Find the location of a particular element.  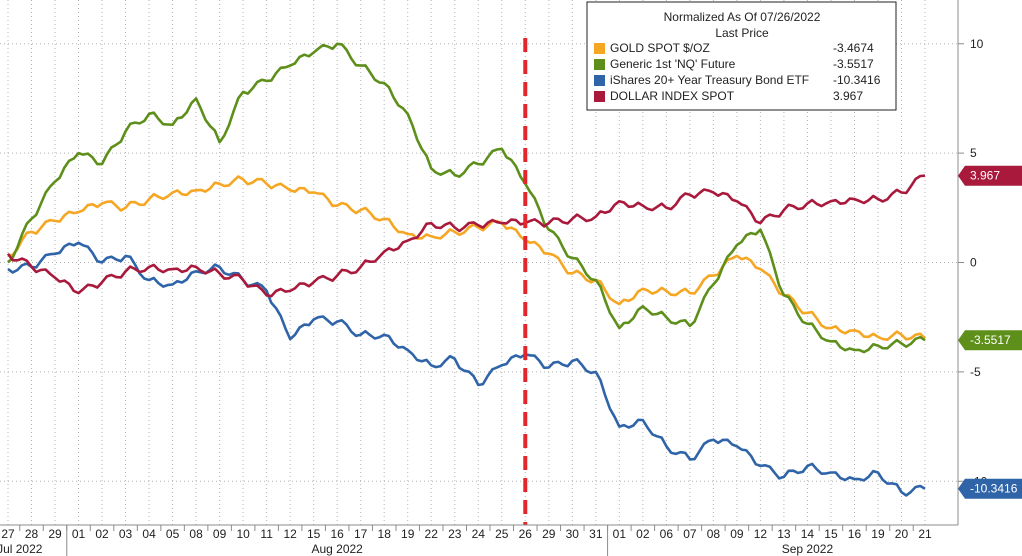

last-value-tag-text: -10.3416 is located at coordinates (994, 489).